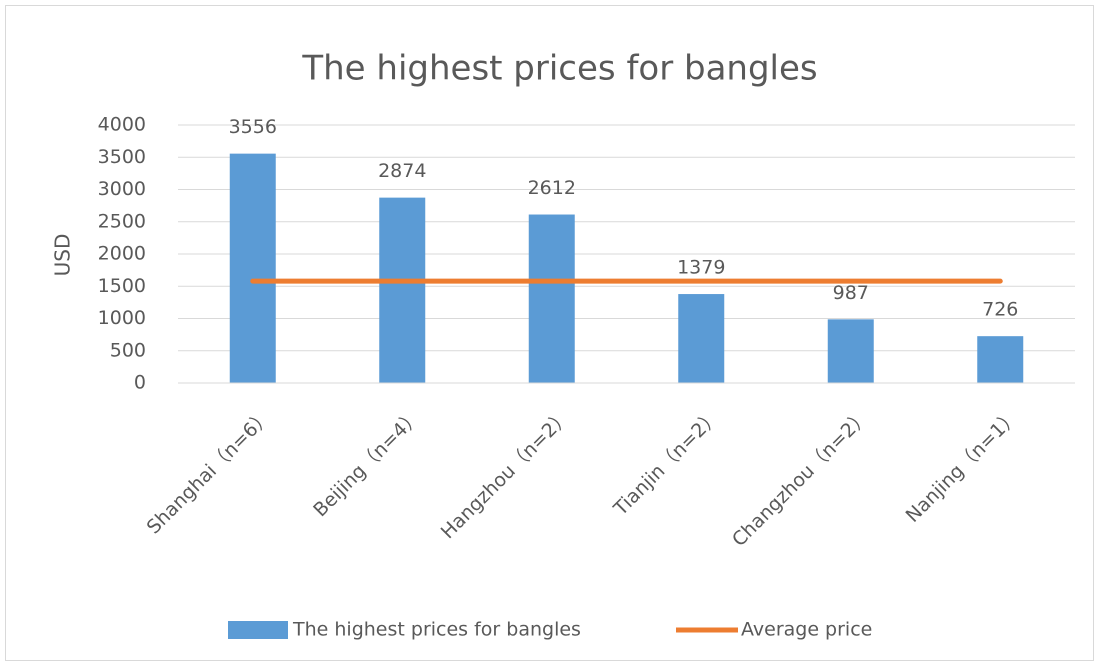  I want to click on y-tick-label: 4000, so click(122, 125).